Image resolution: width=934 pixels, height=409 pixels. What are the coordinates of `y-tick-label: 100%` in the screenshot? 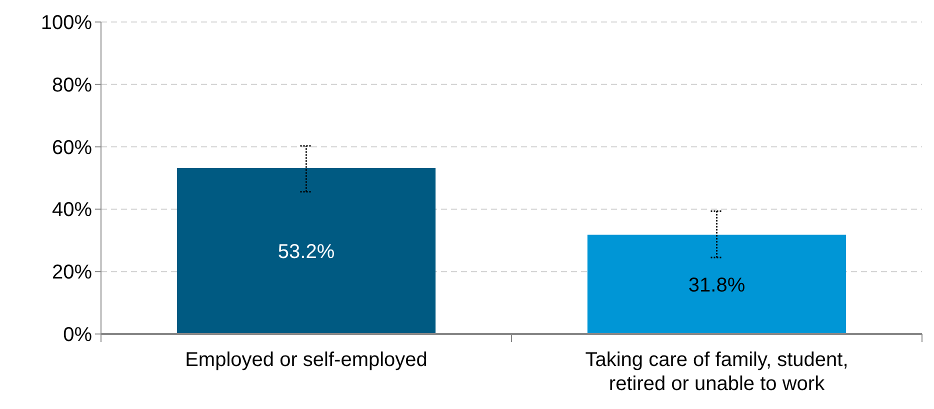 It's located at (66, 23).